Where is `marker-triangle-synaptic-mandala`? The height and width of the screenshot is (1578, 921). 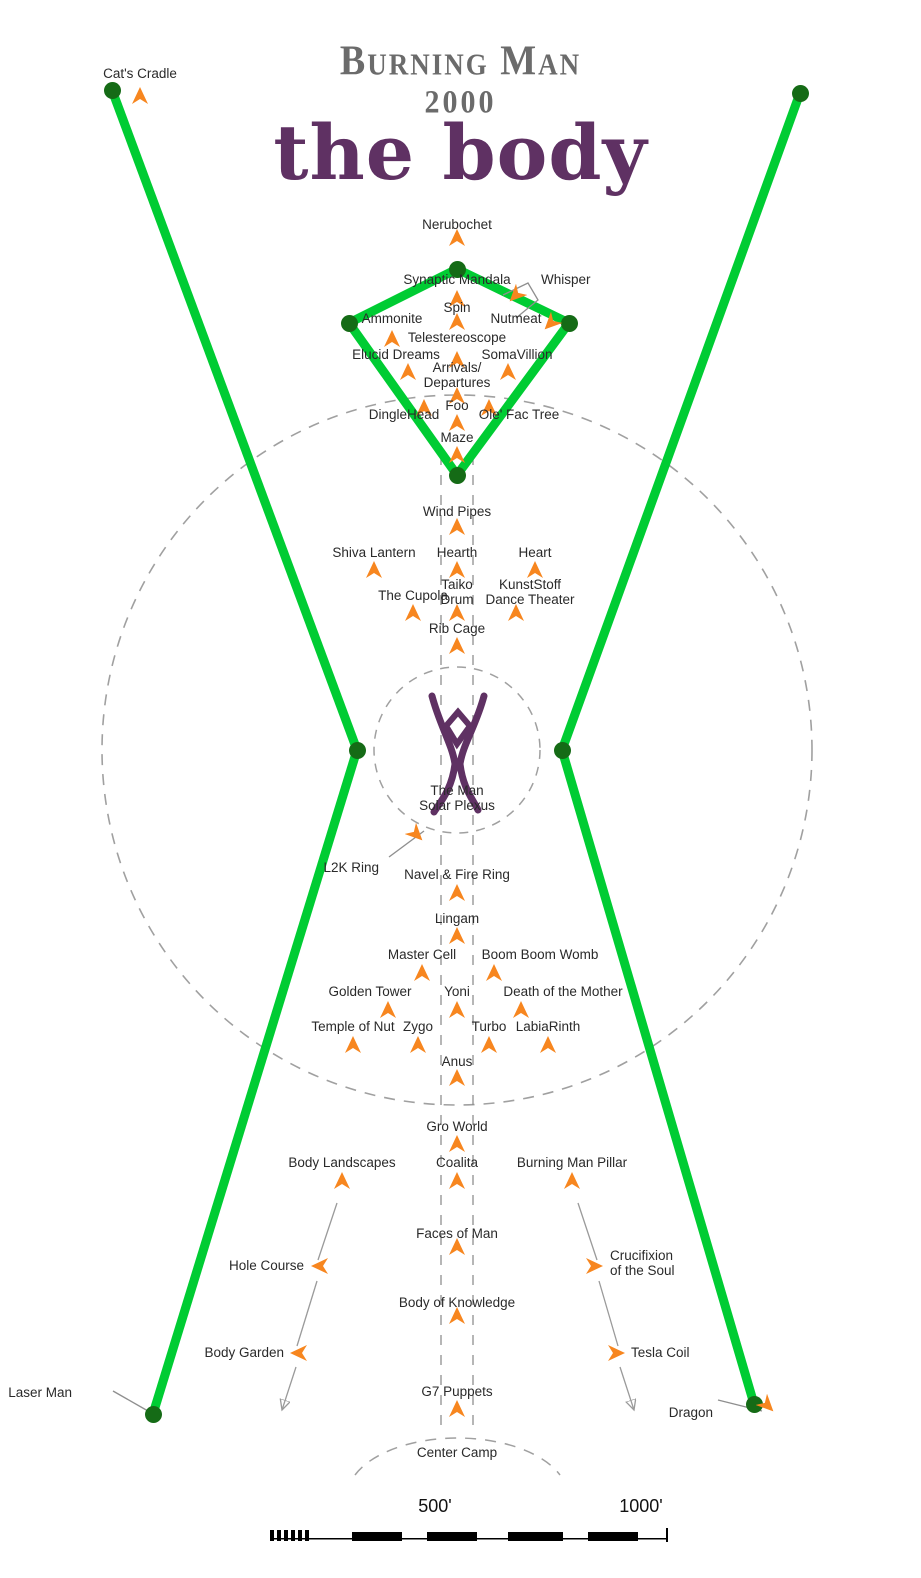 marker-triangle-synaptic-mandala is located at coordinates (457, 299).